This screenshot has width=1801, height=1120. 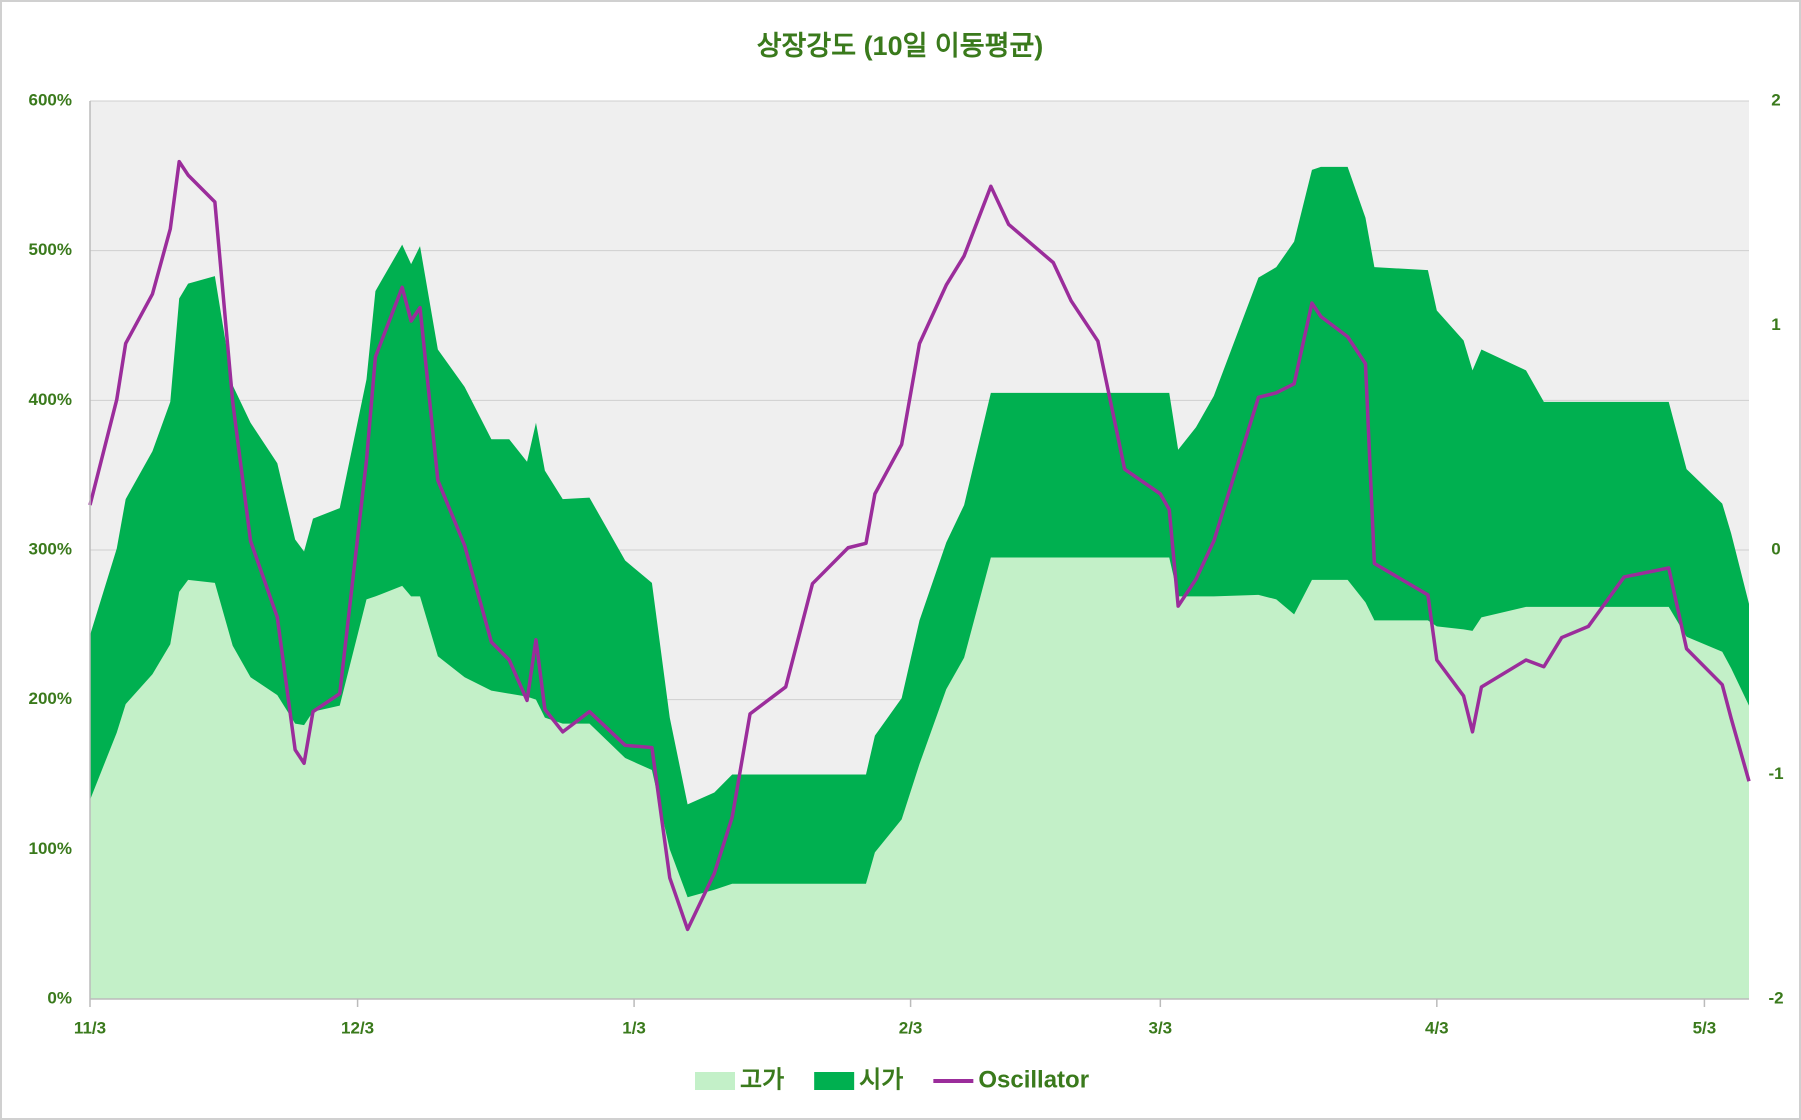 I want to click on y-tick-label: 500%, so click(x=50, y=249).